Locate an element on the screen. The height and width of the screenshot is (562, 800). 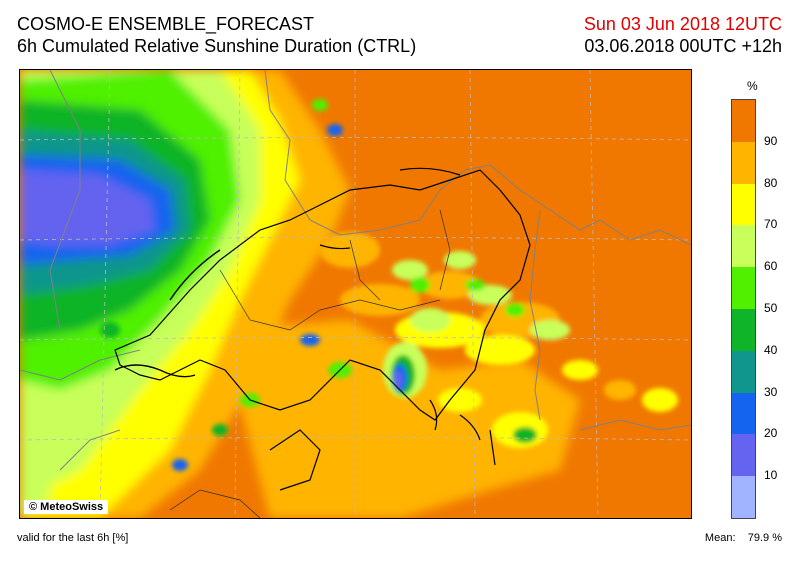
legend-colorbar is located at coordinates (743, 309).